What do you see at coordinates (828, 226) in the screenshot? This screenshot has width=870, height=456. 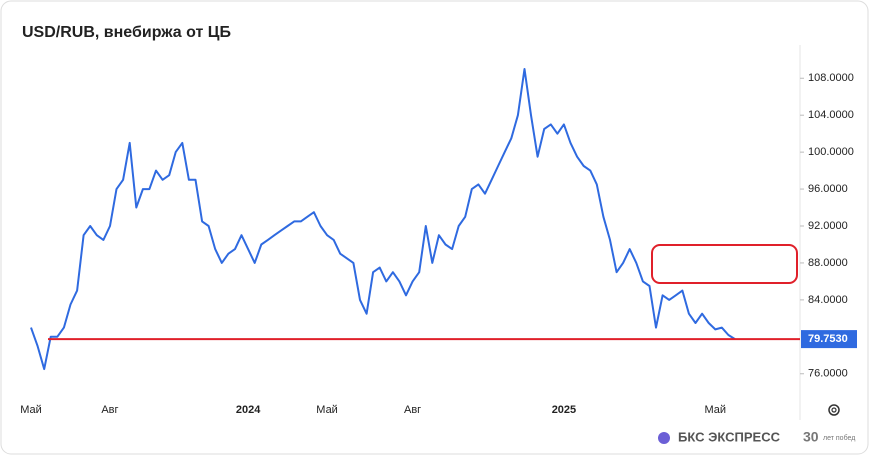 I see `y-tick-label: 92.0000` at bounding box center [828, 226].